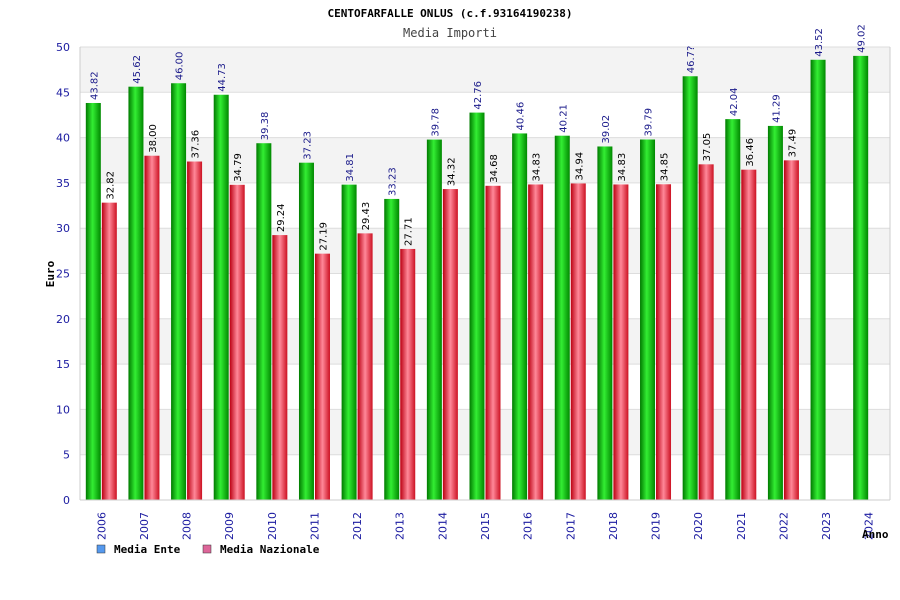 The height and width of the screenshot is (600, 900). What do you see at coordinates (110, 185) in the screenshot?
I see `data-label-media-nazionale: 32.82` at bounding box center [110, 185].